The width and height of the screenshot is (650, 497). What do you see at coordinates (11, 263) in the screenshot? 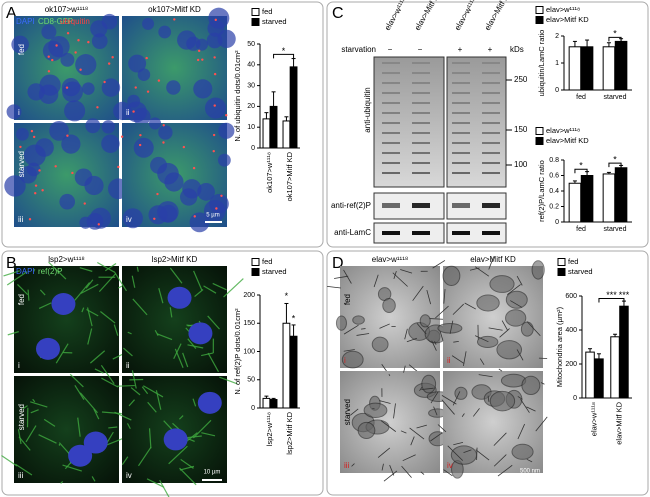
I see `panel-letter: B` at bounding box center [11, 263].